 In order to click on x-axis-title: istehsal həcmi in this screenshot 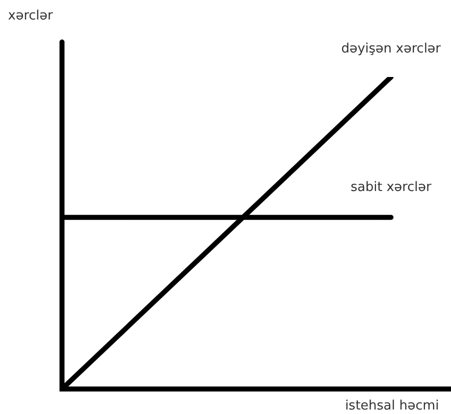, I will do `click(392, 406)`.